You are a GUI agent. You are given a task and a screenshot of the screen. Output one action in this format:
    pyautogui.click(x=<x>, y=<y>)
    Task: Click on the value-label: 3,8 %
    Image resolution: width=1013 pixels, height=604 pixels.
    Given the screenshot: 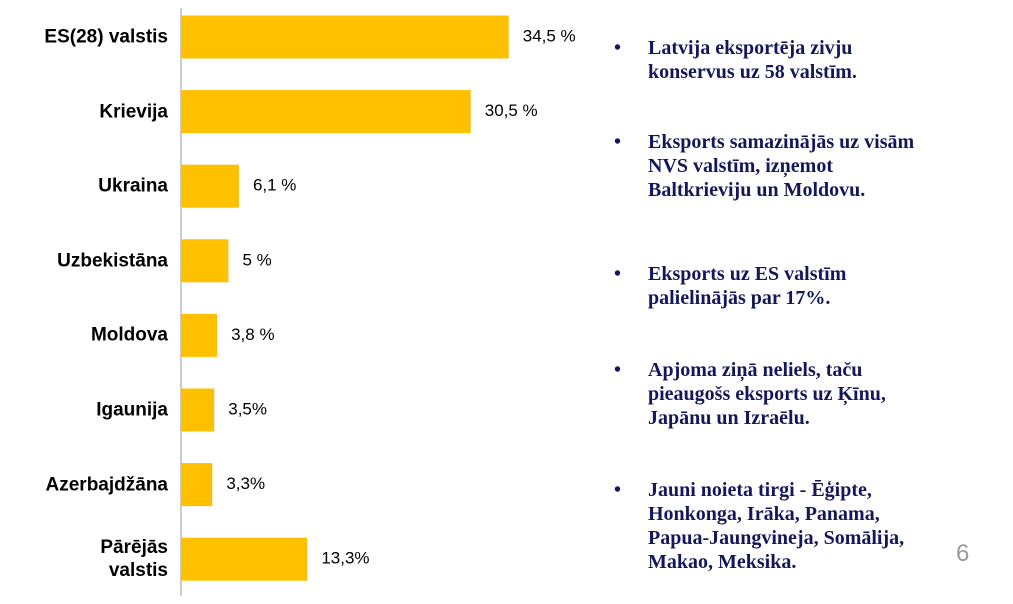 What is the action you would take?
    pyautogui.click(x=252, y=334)
    